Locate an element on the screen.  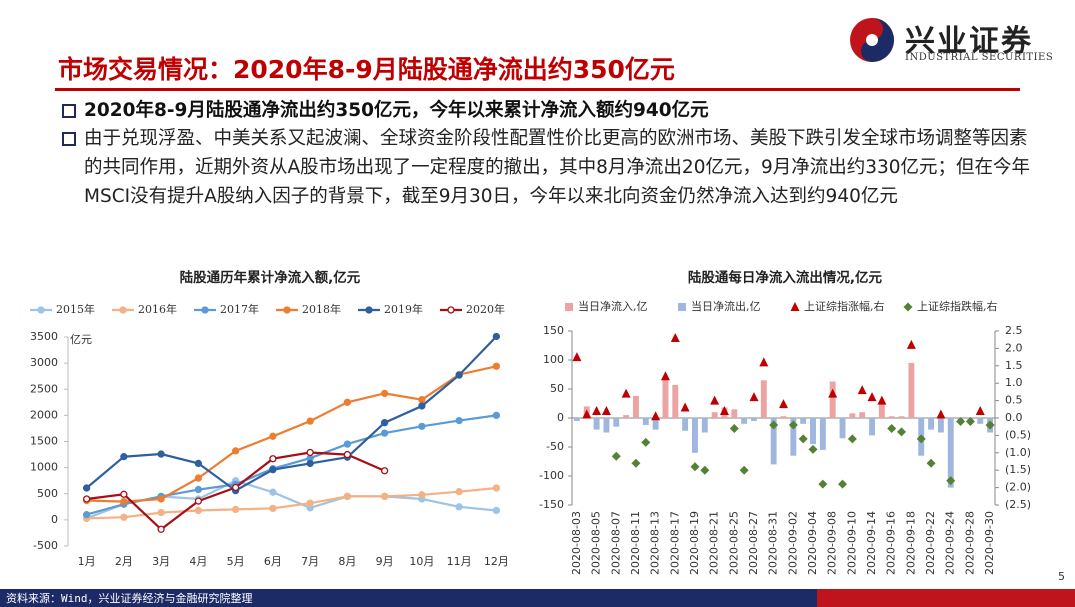
x-tick-label: 2020-08-27 is located at coordinates (753, 543).